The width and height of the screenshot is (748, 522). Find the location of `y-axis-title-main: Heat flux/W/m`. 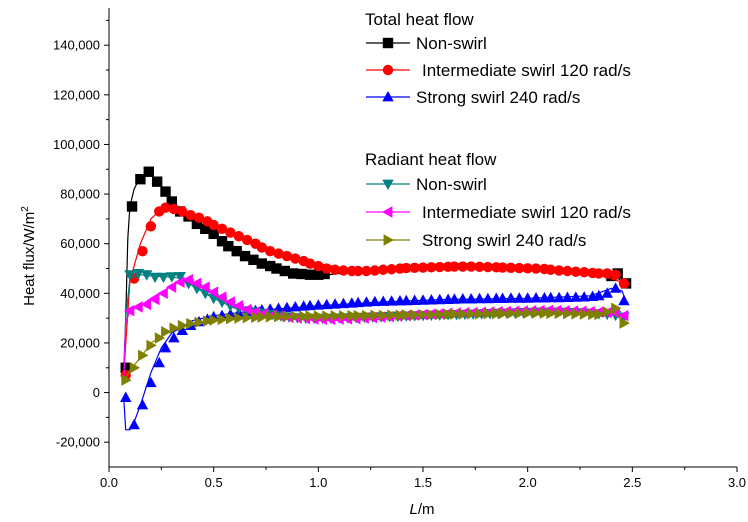

y-axis-title-main: Heat flux/W/m is located at coordinates (29, 259).